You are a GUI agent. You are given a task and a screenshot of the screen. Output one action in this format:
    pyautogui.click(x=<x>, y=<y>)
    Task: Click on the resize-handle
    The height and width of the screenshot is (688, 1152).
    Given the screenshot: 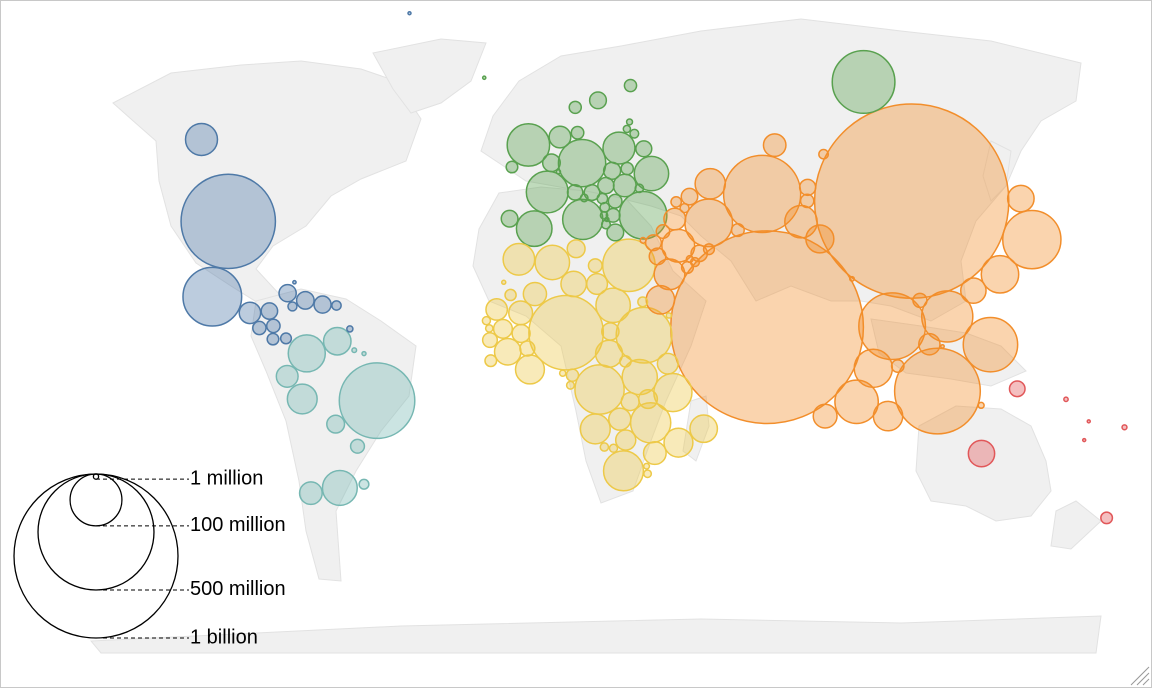 What is the action you would take?
    pyautogui.click(x=1140, y=676)
    